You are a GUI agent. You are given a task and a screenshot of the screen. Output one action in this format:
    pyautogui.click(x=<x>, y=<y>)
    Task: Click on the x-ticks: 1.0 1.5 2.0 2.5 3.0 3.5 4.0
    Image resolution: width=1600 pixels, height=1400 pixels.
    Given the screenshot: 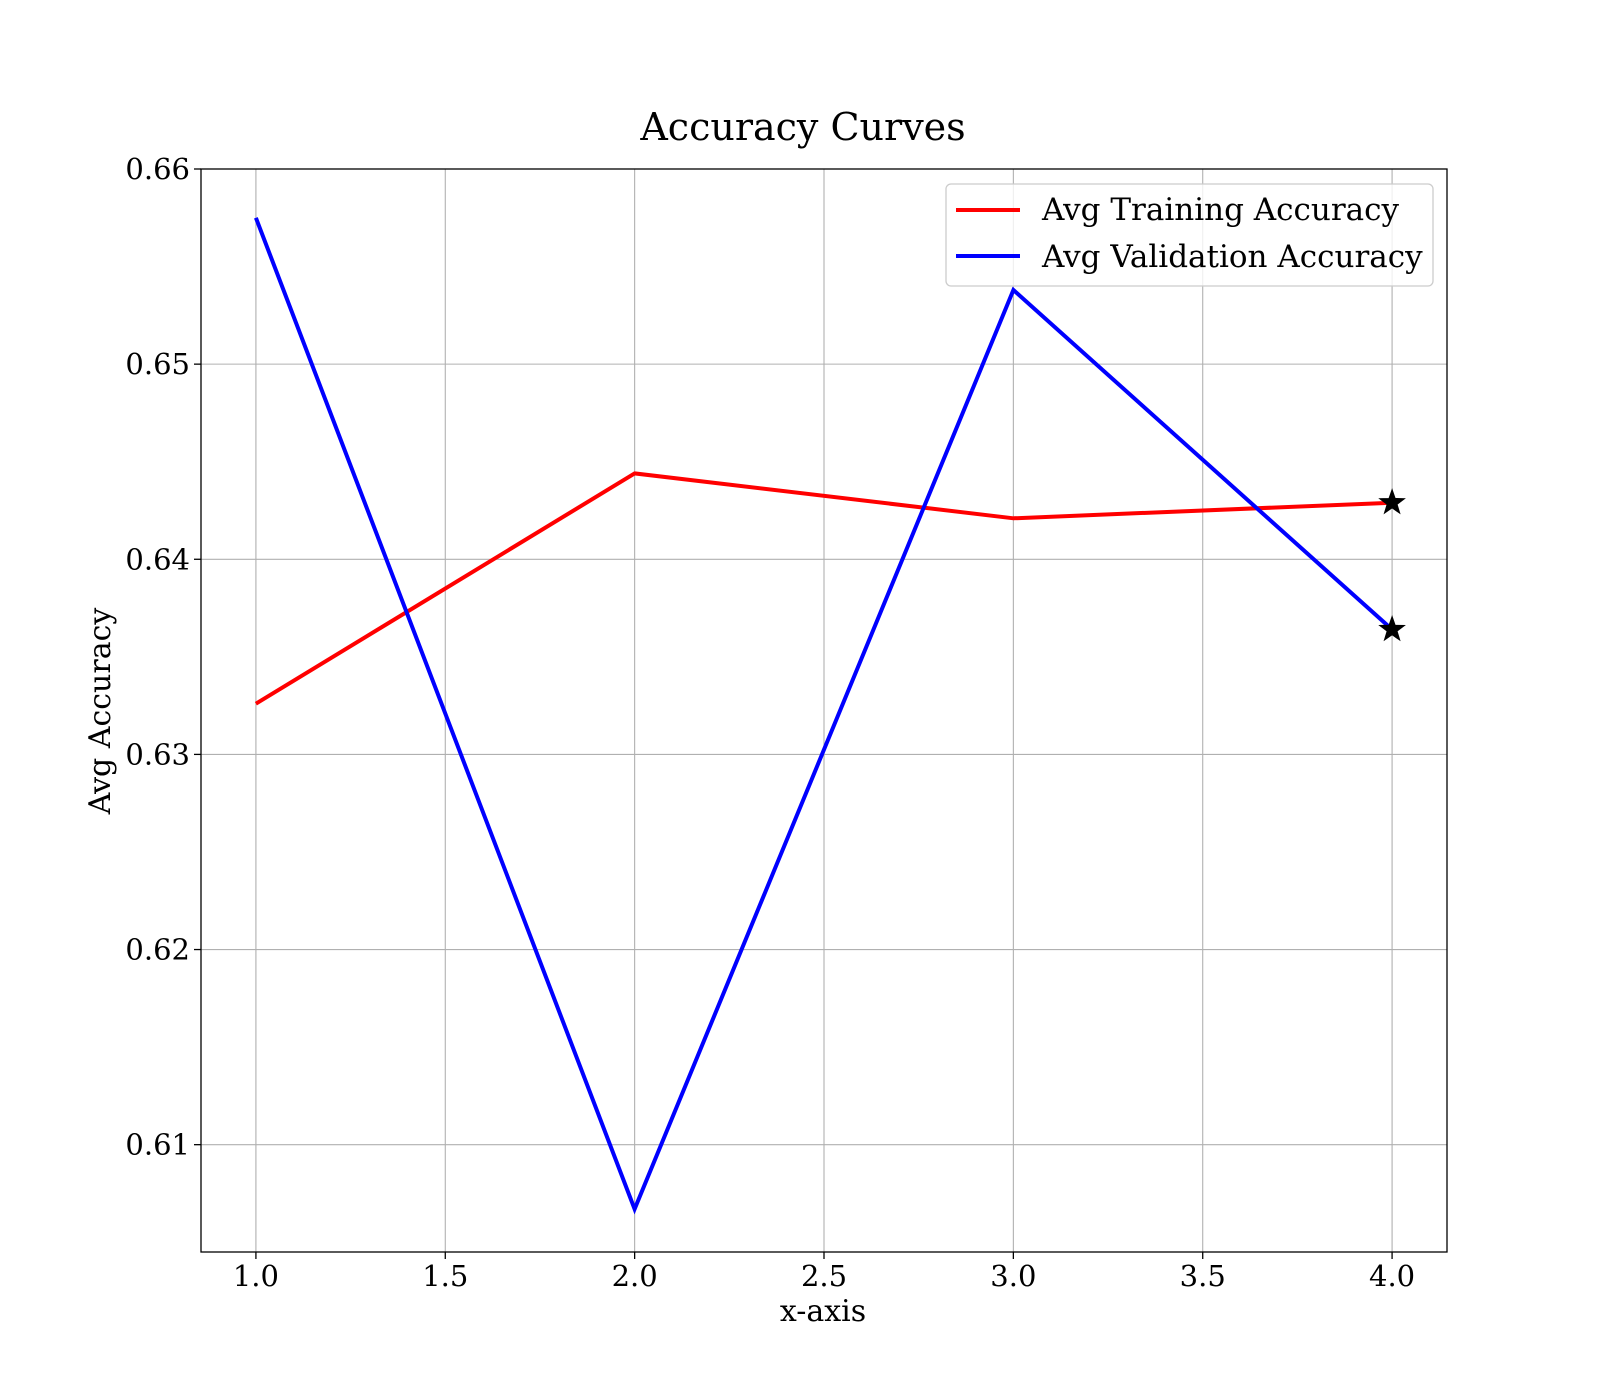 What is the action you would take?
    pyautogui.click(x=824, y=1272)
    